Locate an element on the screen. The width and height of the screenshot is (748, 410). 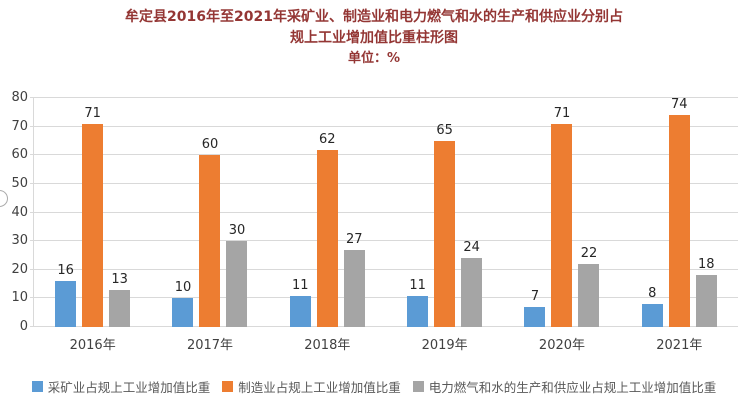
y-axis-tick-label: 40 is located at coordinates (19, 212).